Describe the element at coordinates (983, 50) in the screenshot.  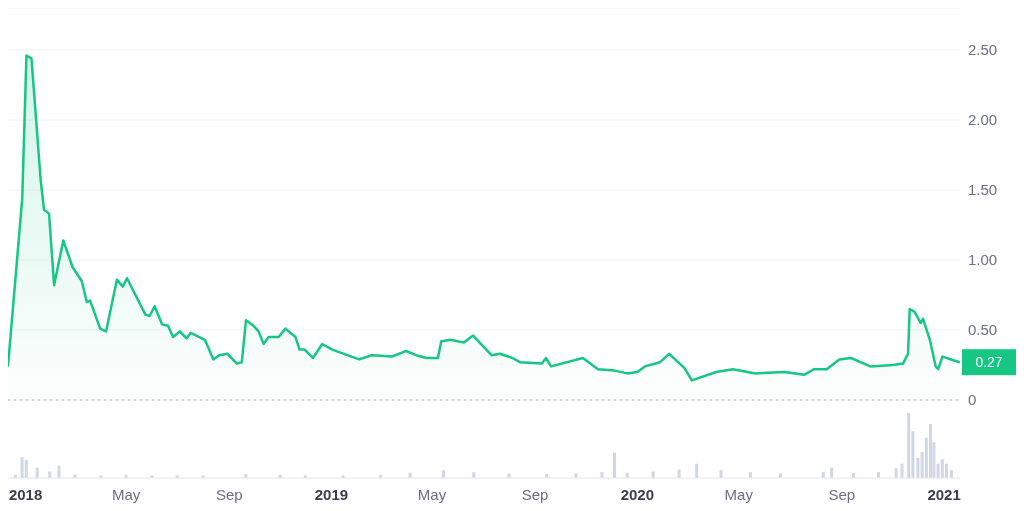
I see `y-tick-label: 2.50` at that location.